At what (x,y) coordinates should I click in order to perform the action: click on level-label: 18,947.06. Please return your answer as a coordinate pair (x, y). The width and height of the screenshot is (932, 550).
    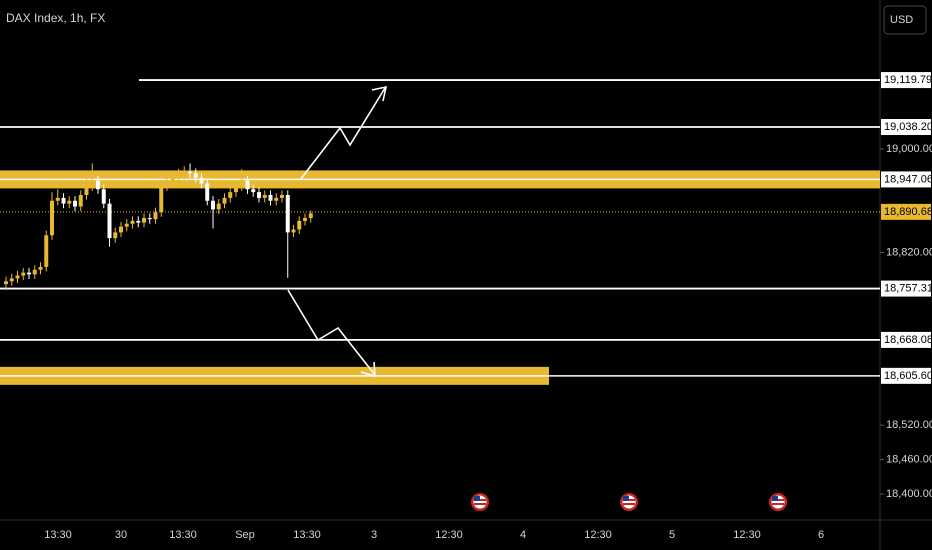
    Looking at the image, I should click on (908, 179).